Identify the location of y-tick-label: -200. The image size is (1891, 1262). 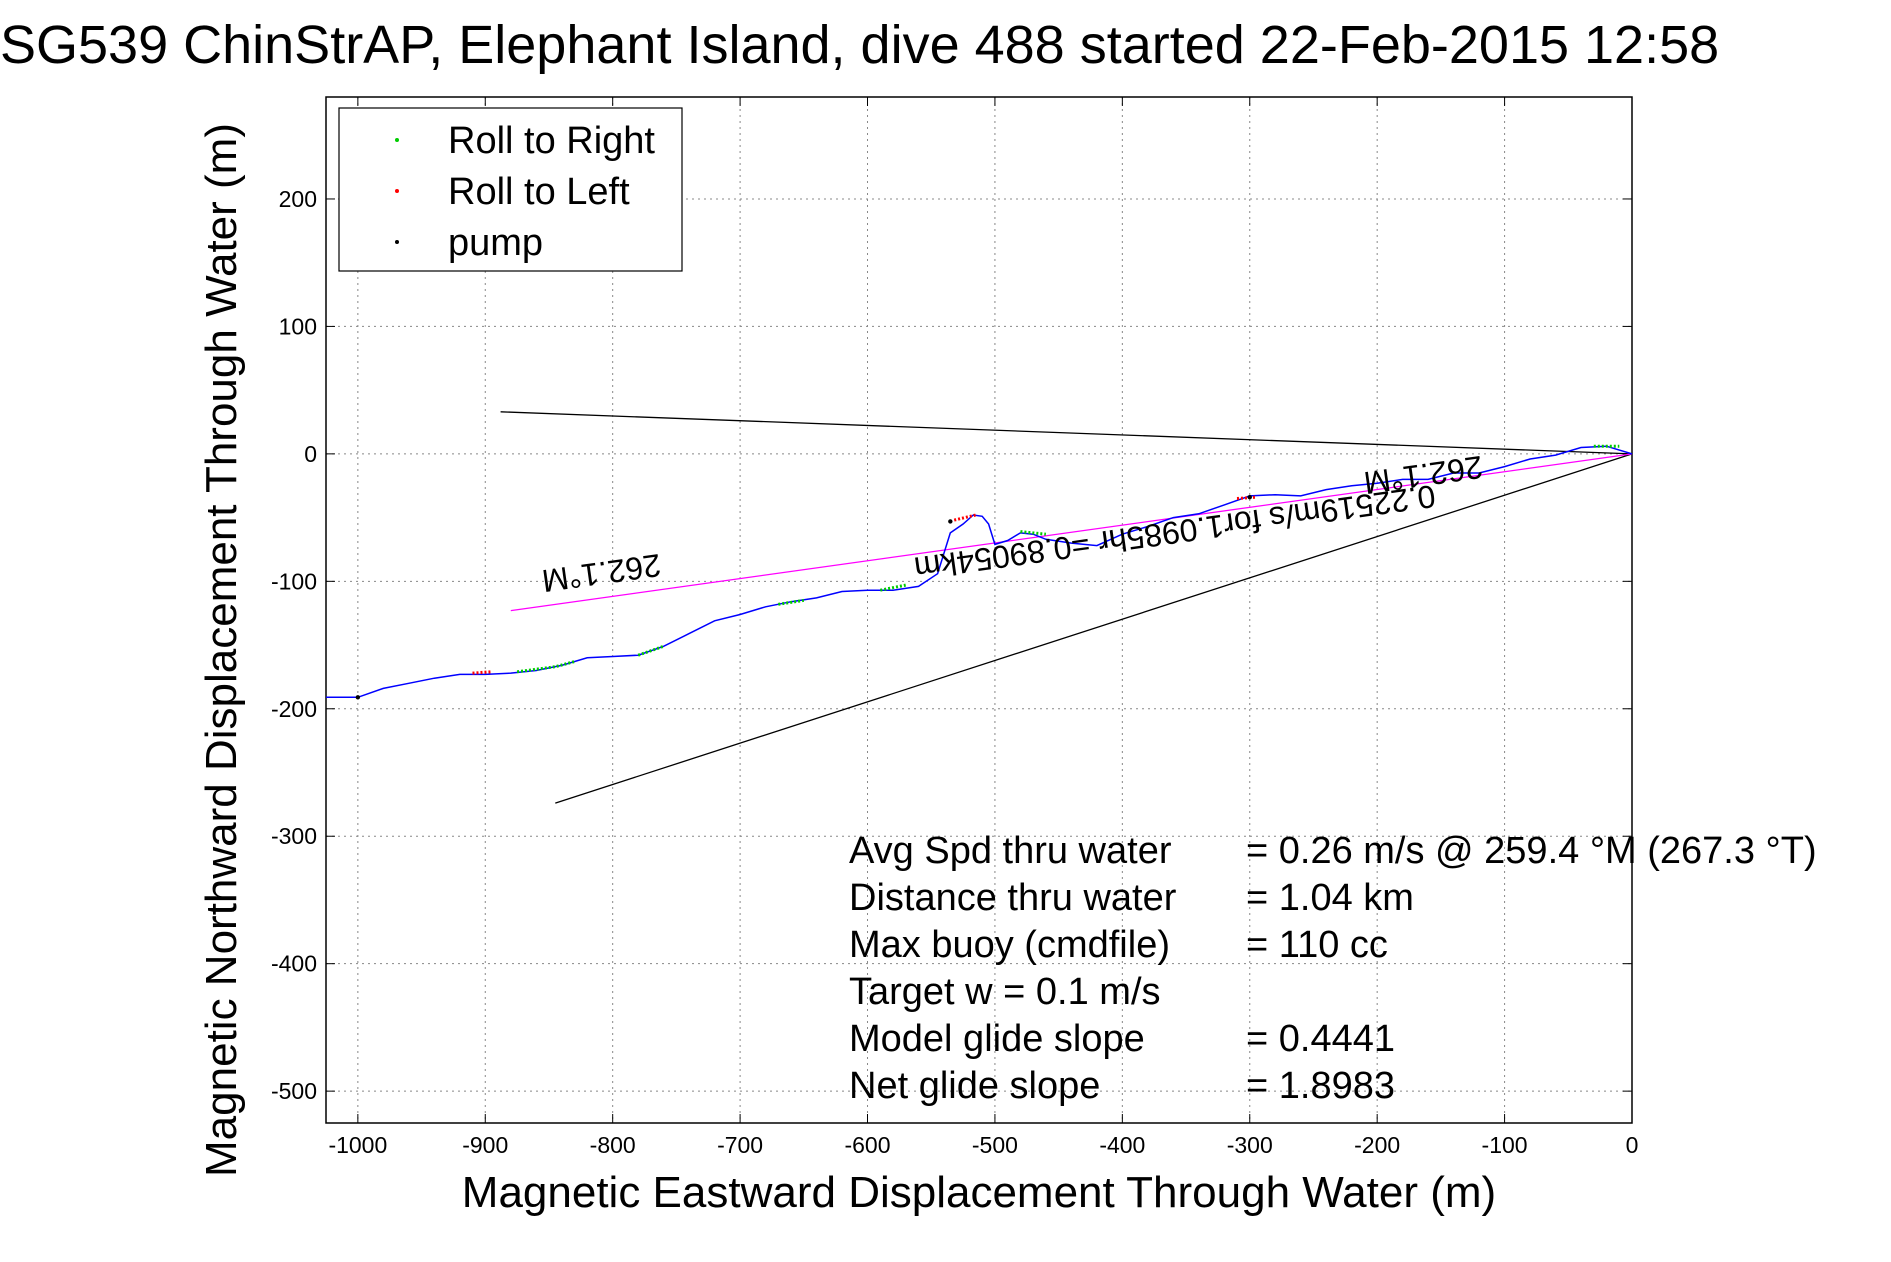
(294, 709).